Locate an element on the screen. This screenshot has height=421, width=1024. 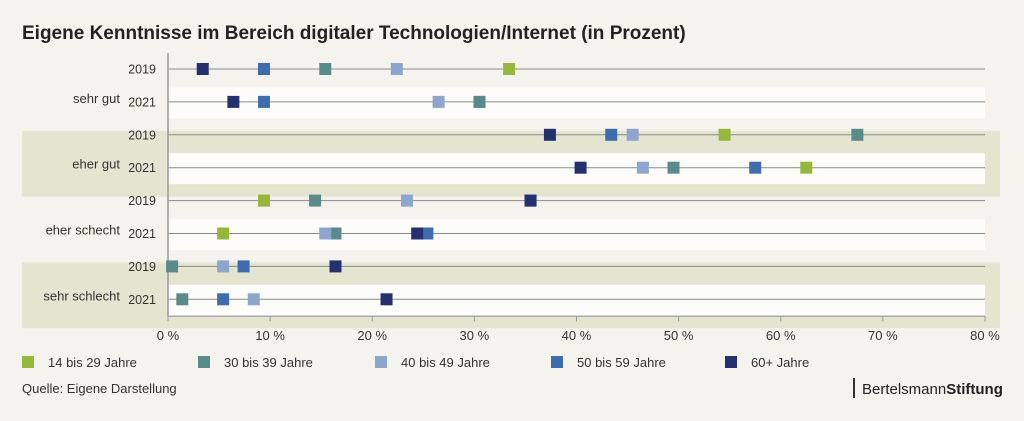
x-tick-label: 50 % is located at coordinates (679, 335).